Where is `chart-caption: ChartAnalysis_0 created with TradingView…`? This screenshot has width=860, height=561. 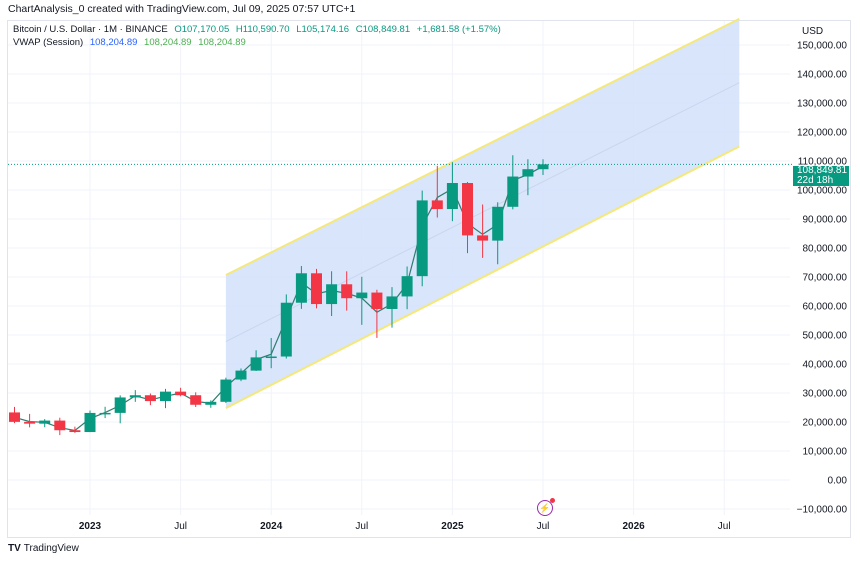 chart-caption: ChartAnalysis_0 created with TradingView… is located at coordinates (182, 9).